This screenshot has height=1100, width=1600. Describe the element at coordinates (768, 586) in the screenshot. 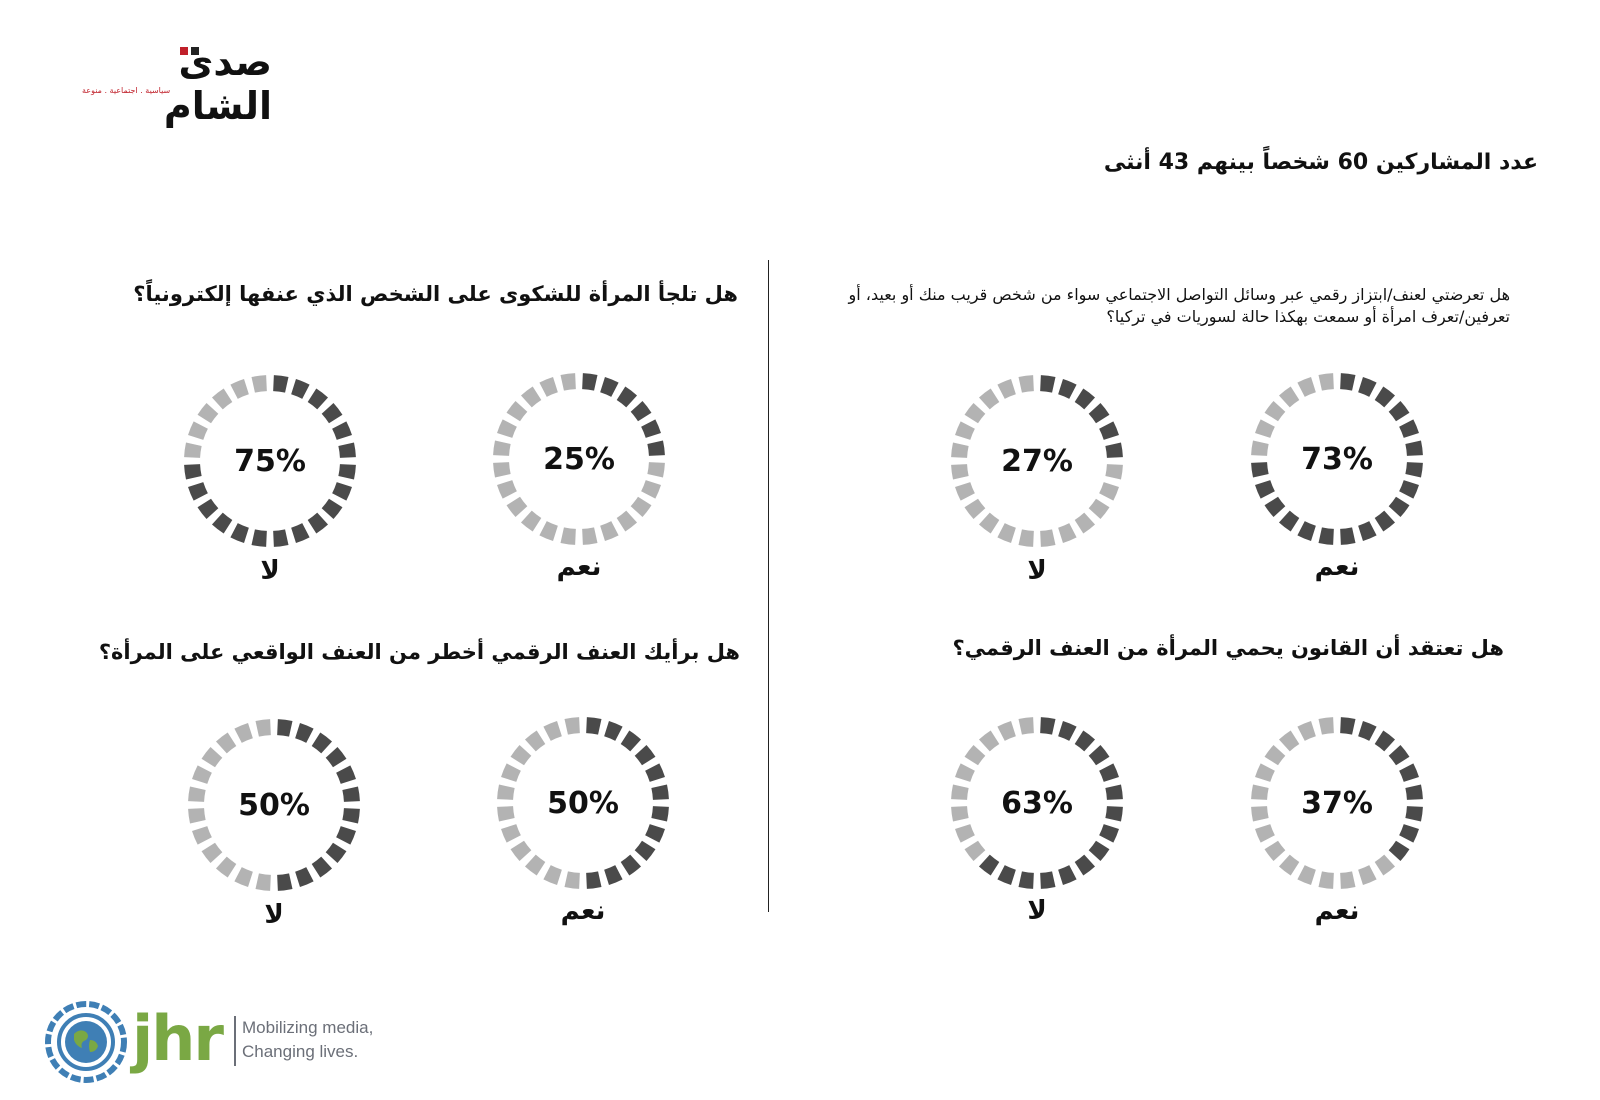

I see `center-divider` at that location.